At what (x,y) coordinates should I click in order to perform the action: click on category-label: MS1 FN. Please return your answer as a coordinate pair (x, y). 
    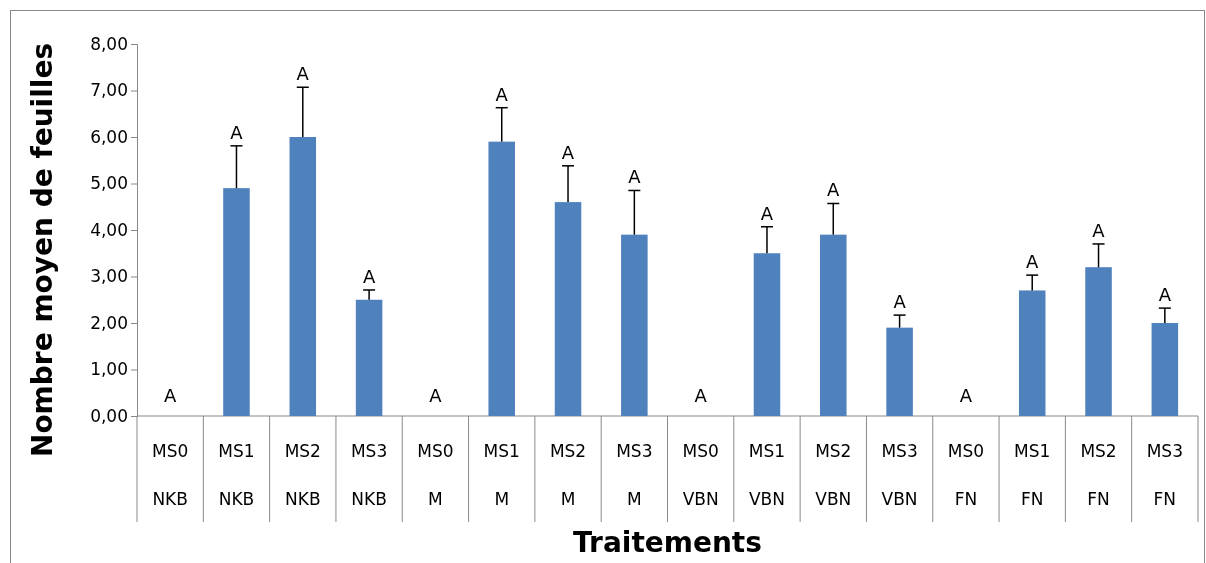
    Looking at the image, I should click on (1032, 475).